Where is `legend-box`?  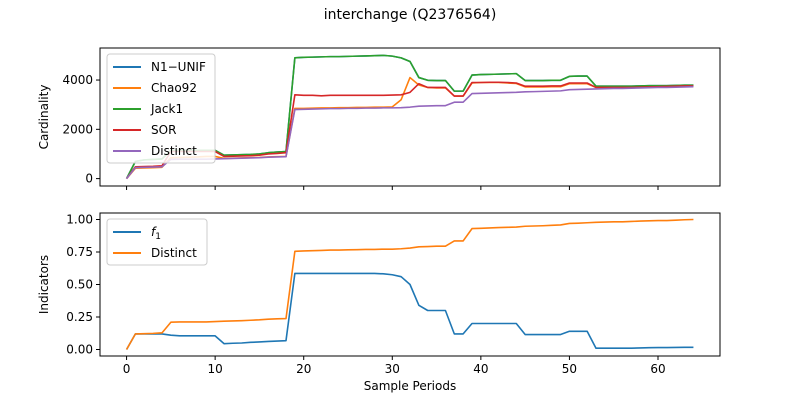
legend-box is located at coordinates (161, 108).